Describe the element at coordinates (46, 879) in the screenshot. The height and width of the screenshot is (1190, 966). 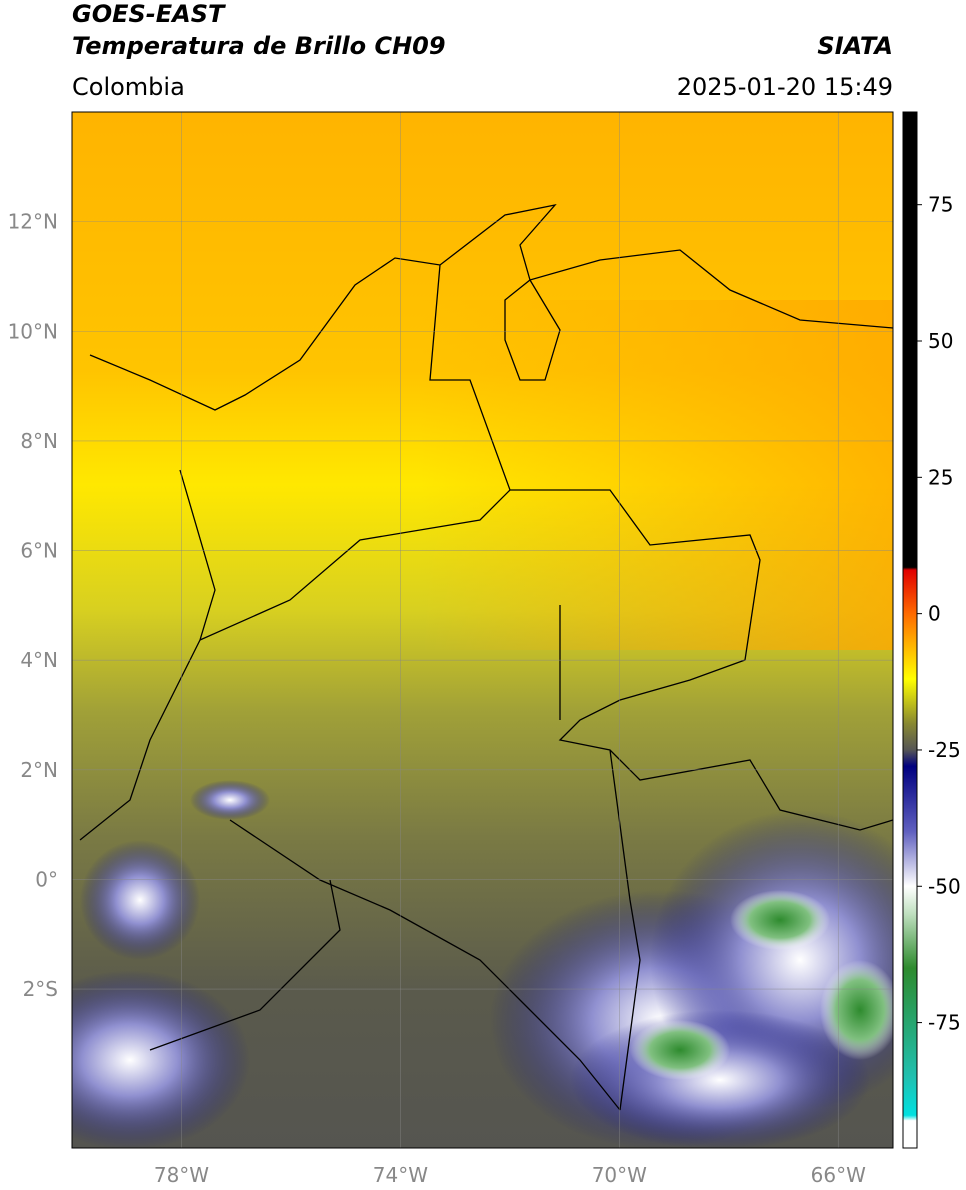
I see `lat-tick-label: 0°` at that location.